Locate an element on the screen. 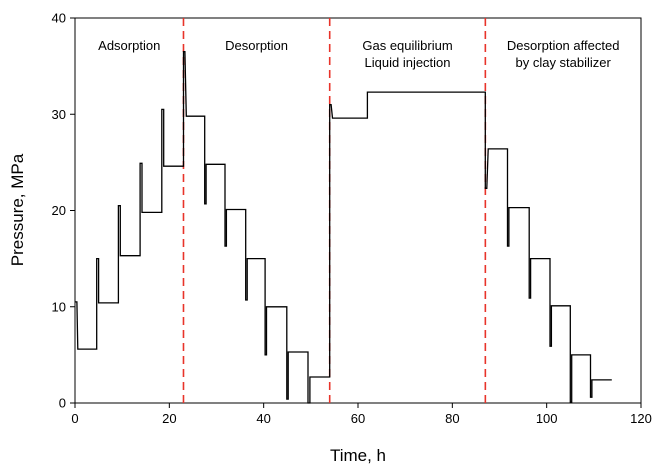 The height and width of the screenshot is (467, 657). x-tick-label: 20 is located at coordinates (169, 418).